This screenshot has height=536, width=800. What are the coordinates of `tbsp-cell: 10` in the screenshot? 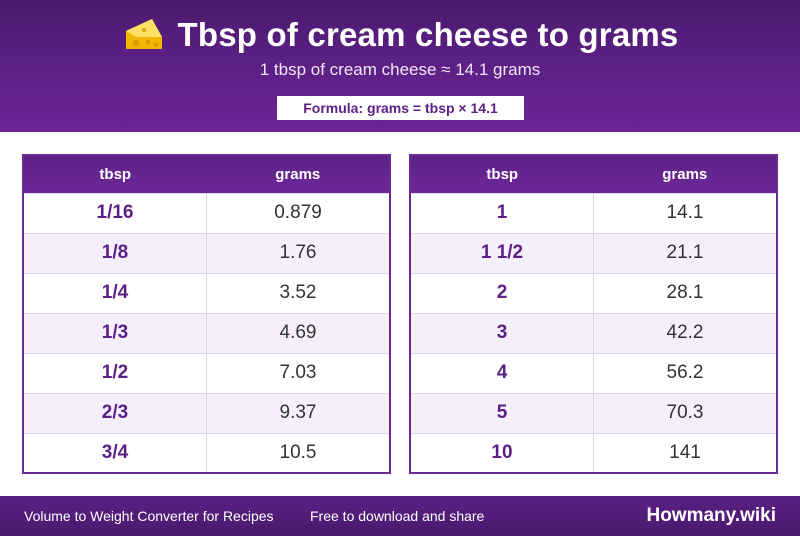 It's located at (502, 452).